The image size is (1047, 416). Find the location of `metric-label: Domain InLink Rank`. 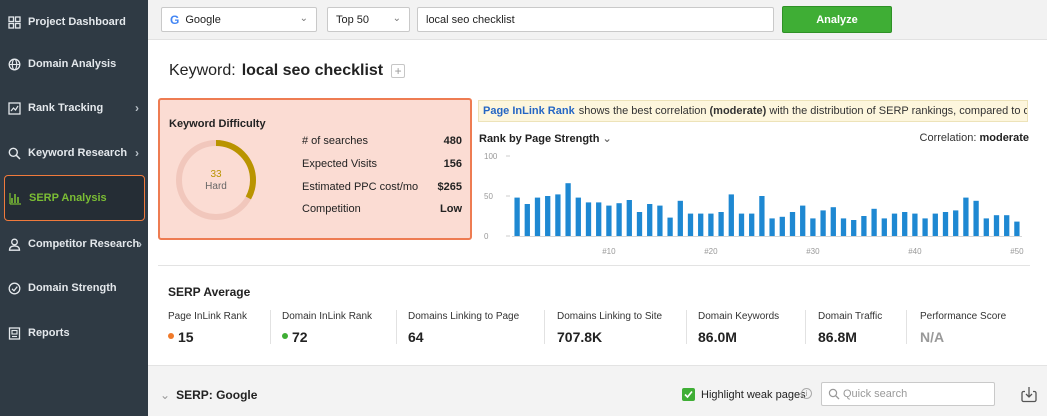

metric-label: Domain InLink Rank is located at coordinates (327, 316).